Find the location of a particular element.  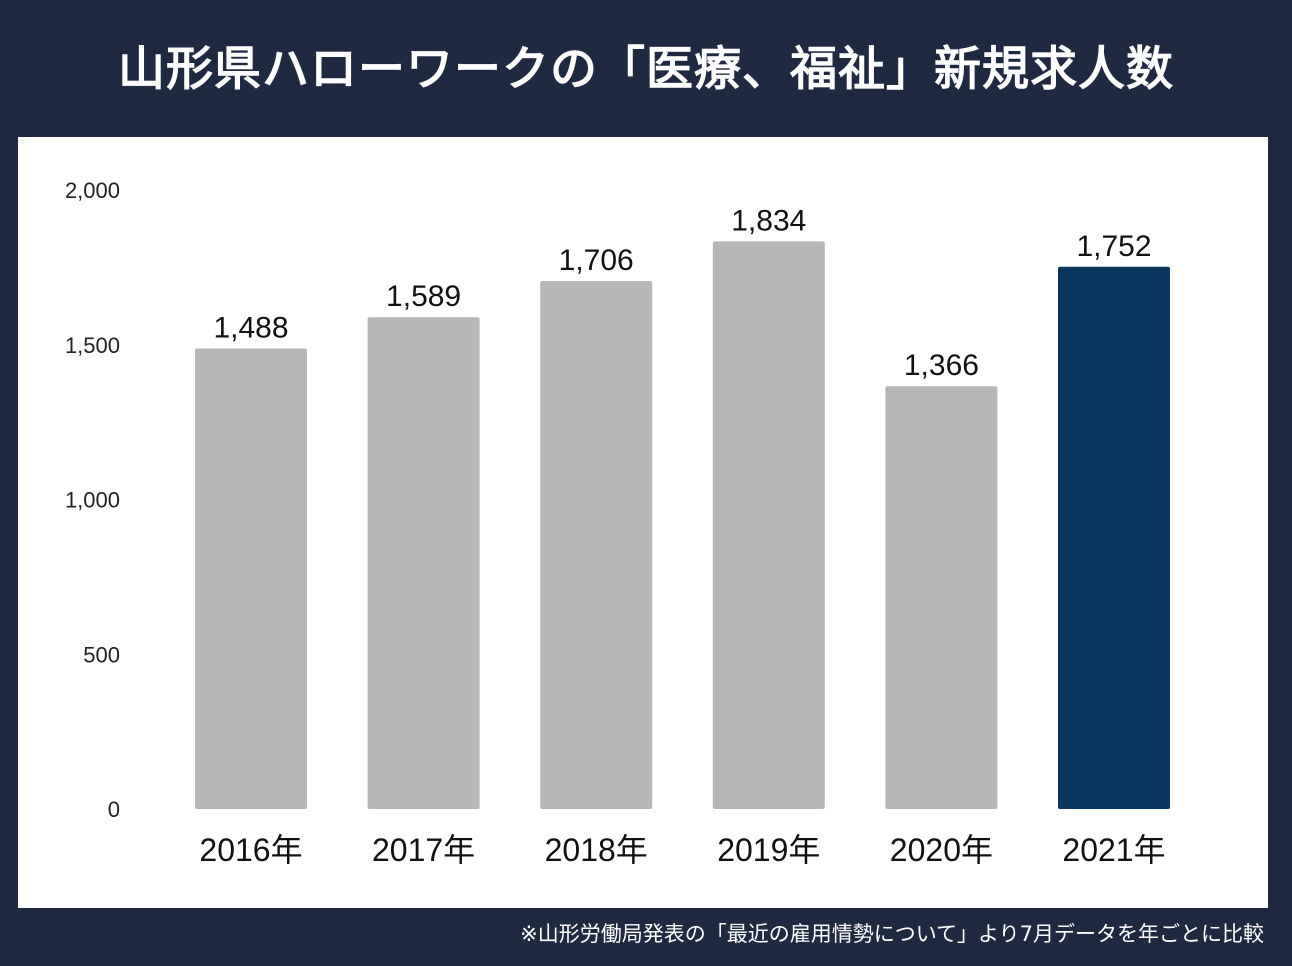

data-label: 1,752 is located at coordinates (1113, 246).